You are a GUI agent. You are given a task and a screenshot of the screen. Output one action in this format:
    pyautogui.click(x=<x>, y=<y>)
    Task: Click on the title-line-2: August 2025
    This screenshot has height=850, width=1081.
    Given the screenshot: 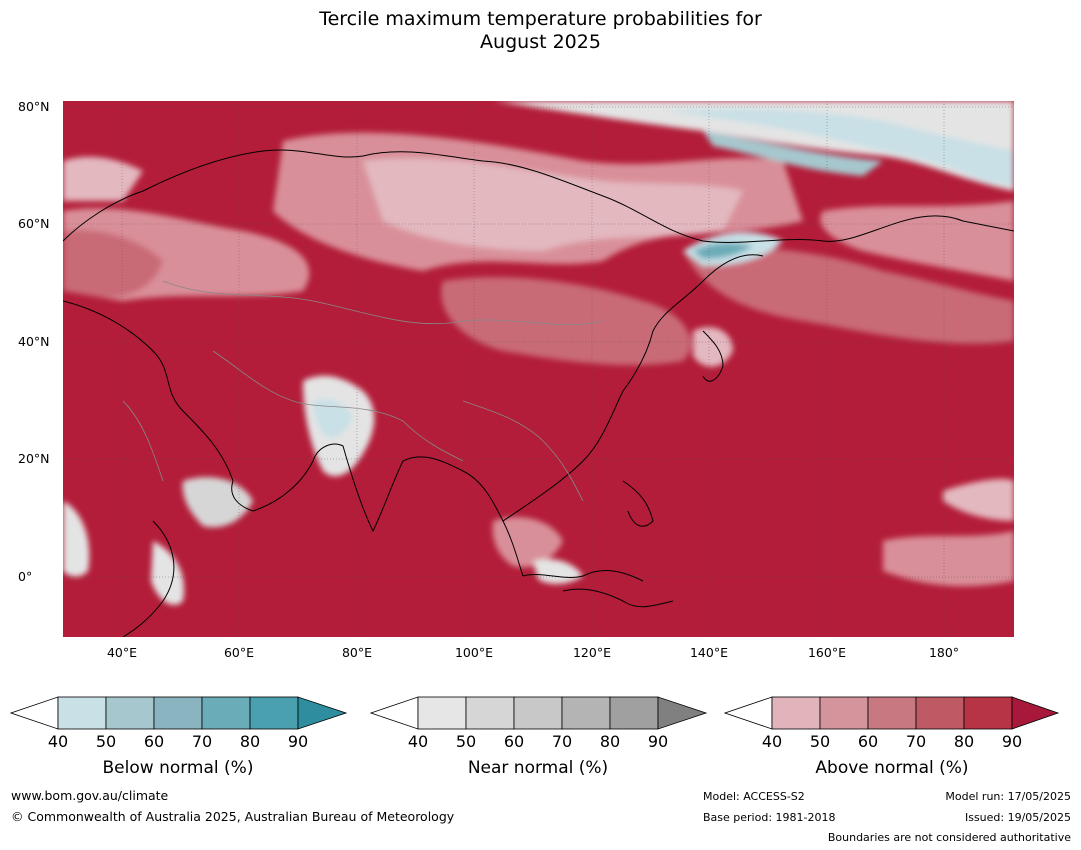 What is the action you would take?
    pyautogui.click(x=540, y=42)
    